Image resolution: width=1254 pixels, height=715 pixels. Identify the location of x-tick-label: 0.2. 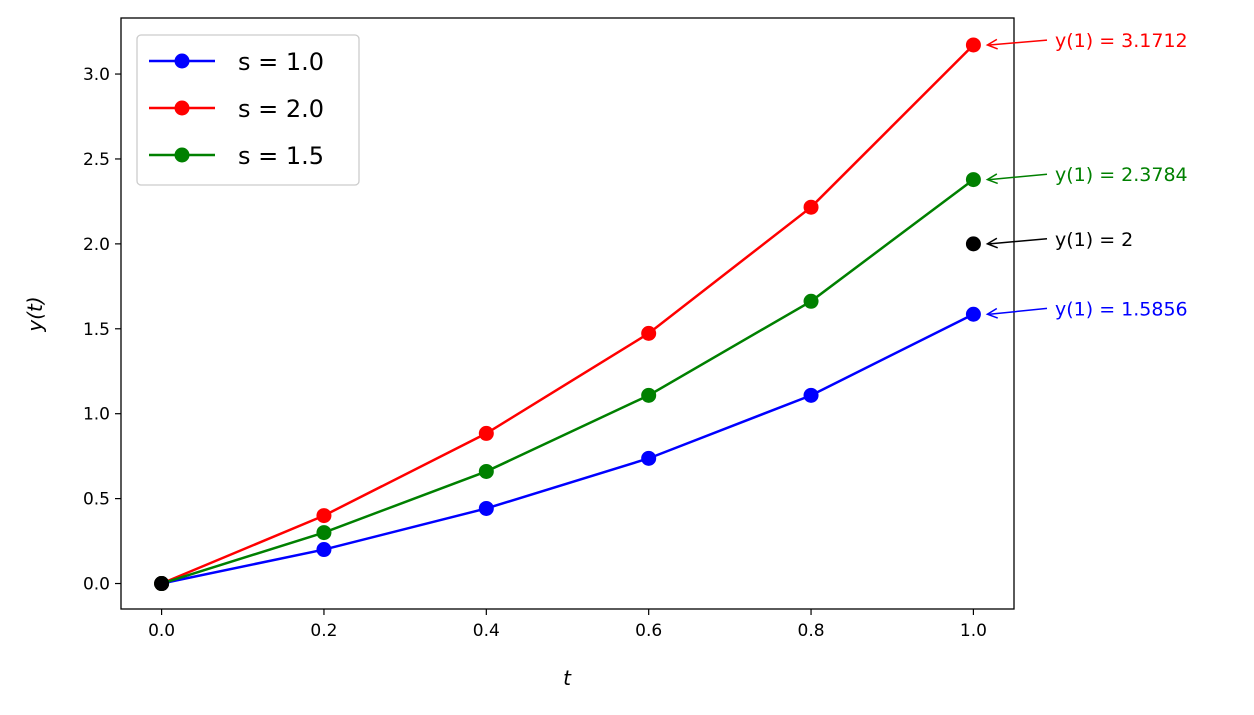
(323, 631).